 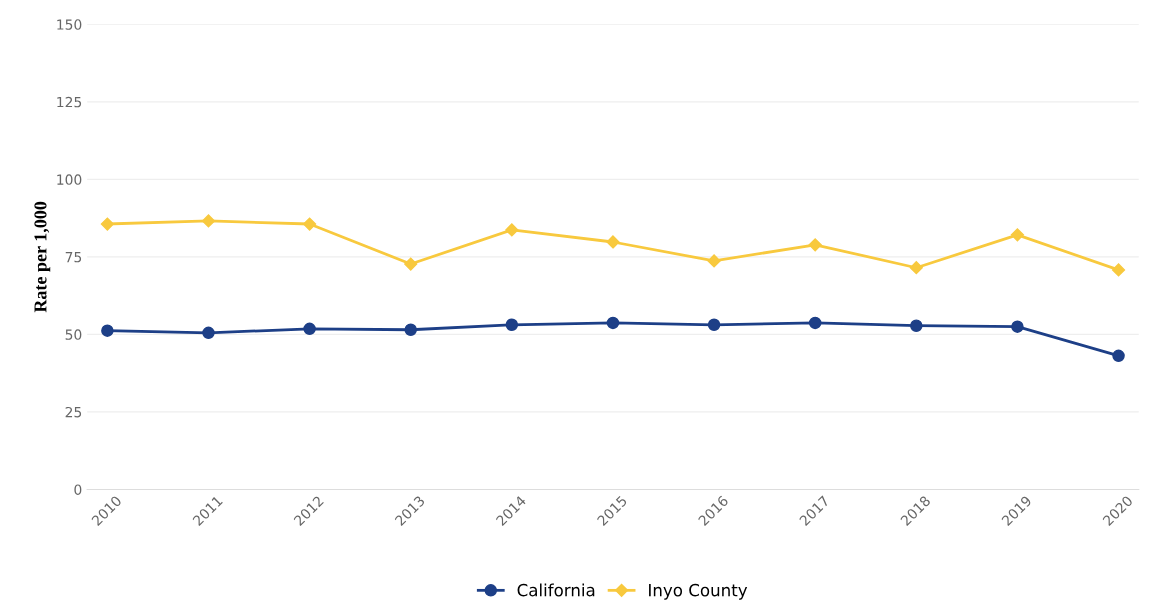 What do you see at coordinates (78, 489) in the screenshot?
I see `y-tick-label: 0` at bounding box center [78, 489].